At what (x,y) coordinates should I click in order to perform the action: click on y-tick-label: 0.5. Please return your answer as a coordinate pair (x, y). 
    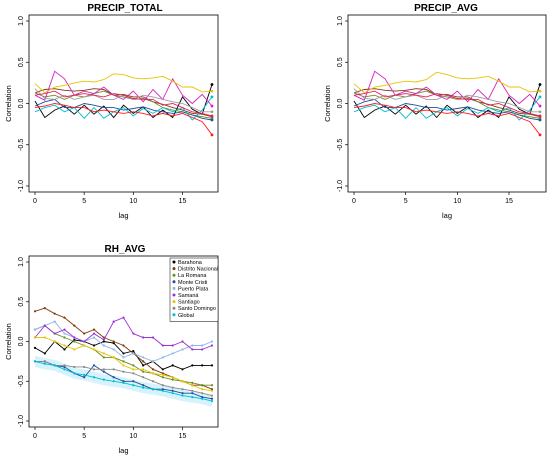
    Looking at the image, I should click on (21, 62).